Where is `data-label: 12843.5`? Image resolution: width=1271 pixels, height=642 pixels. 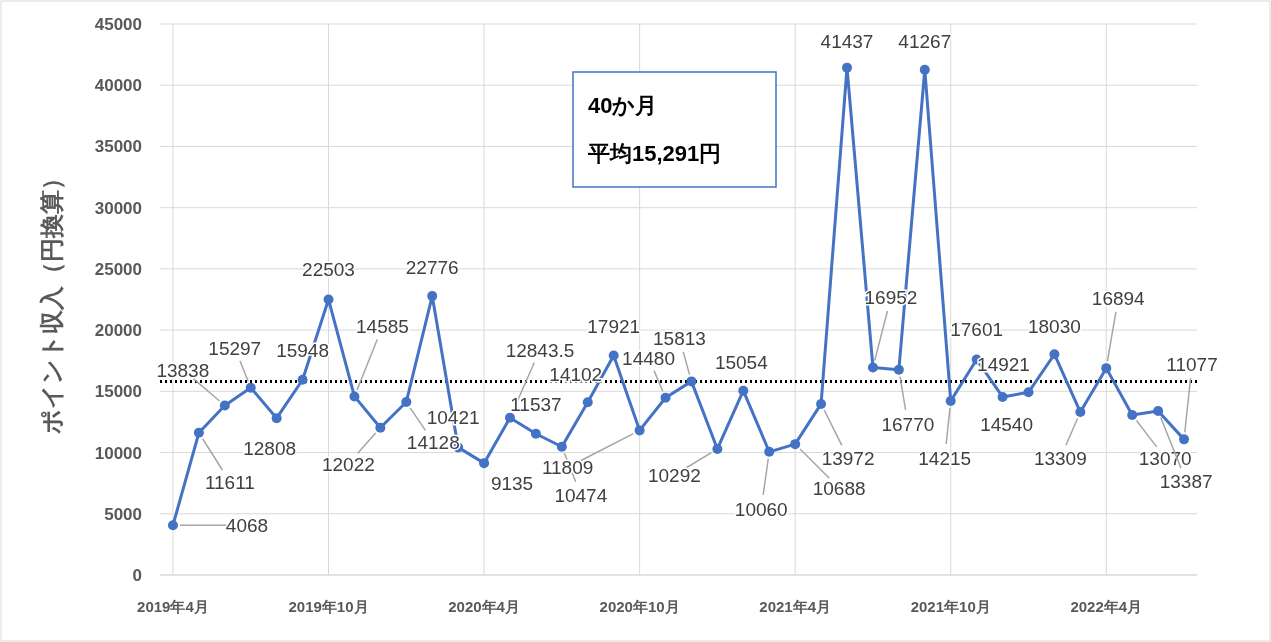
data-label: 12843.5 is located at coordinates (540, 350).